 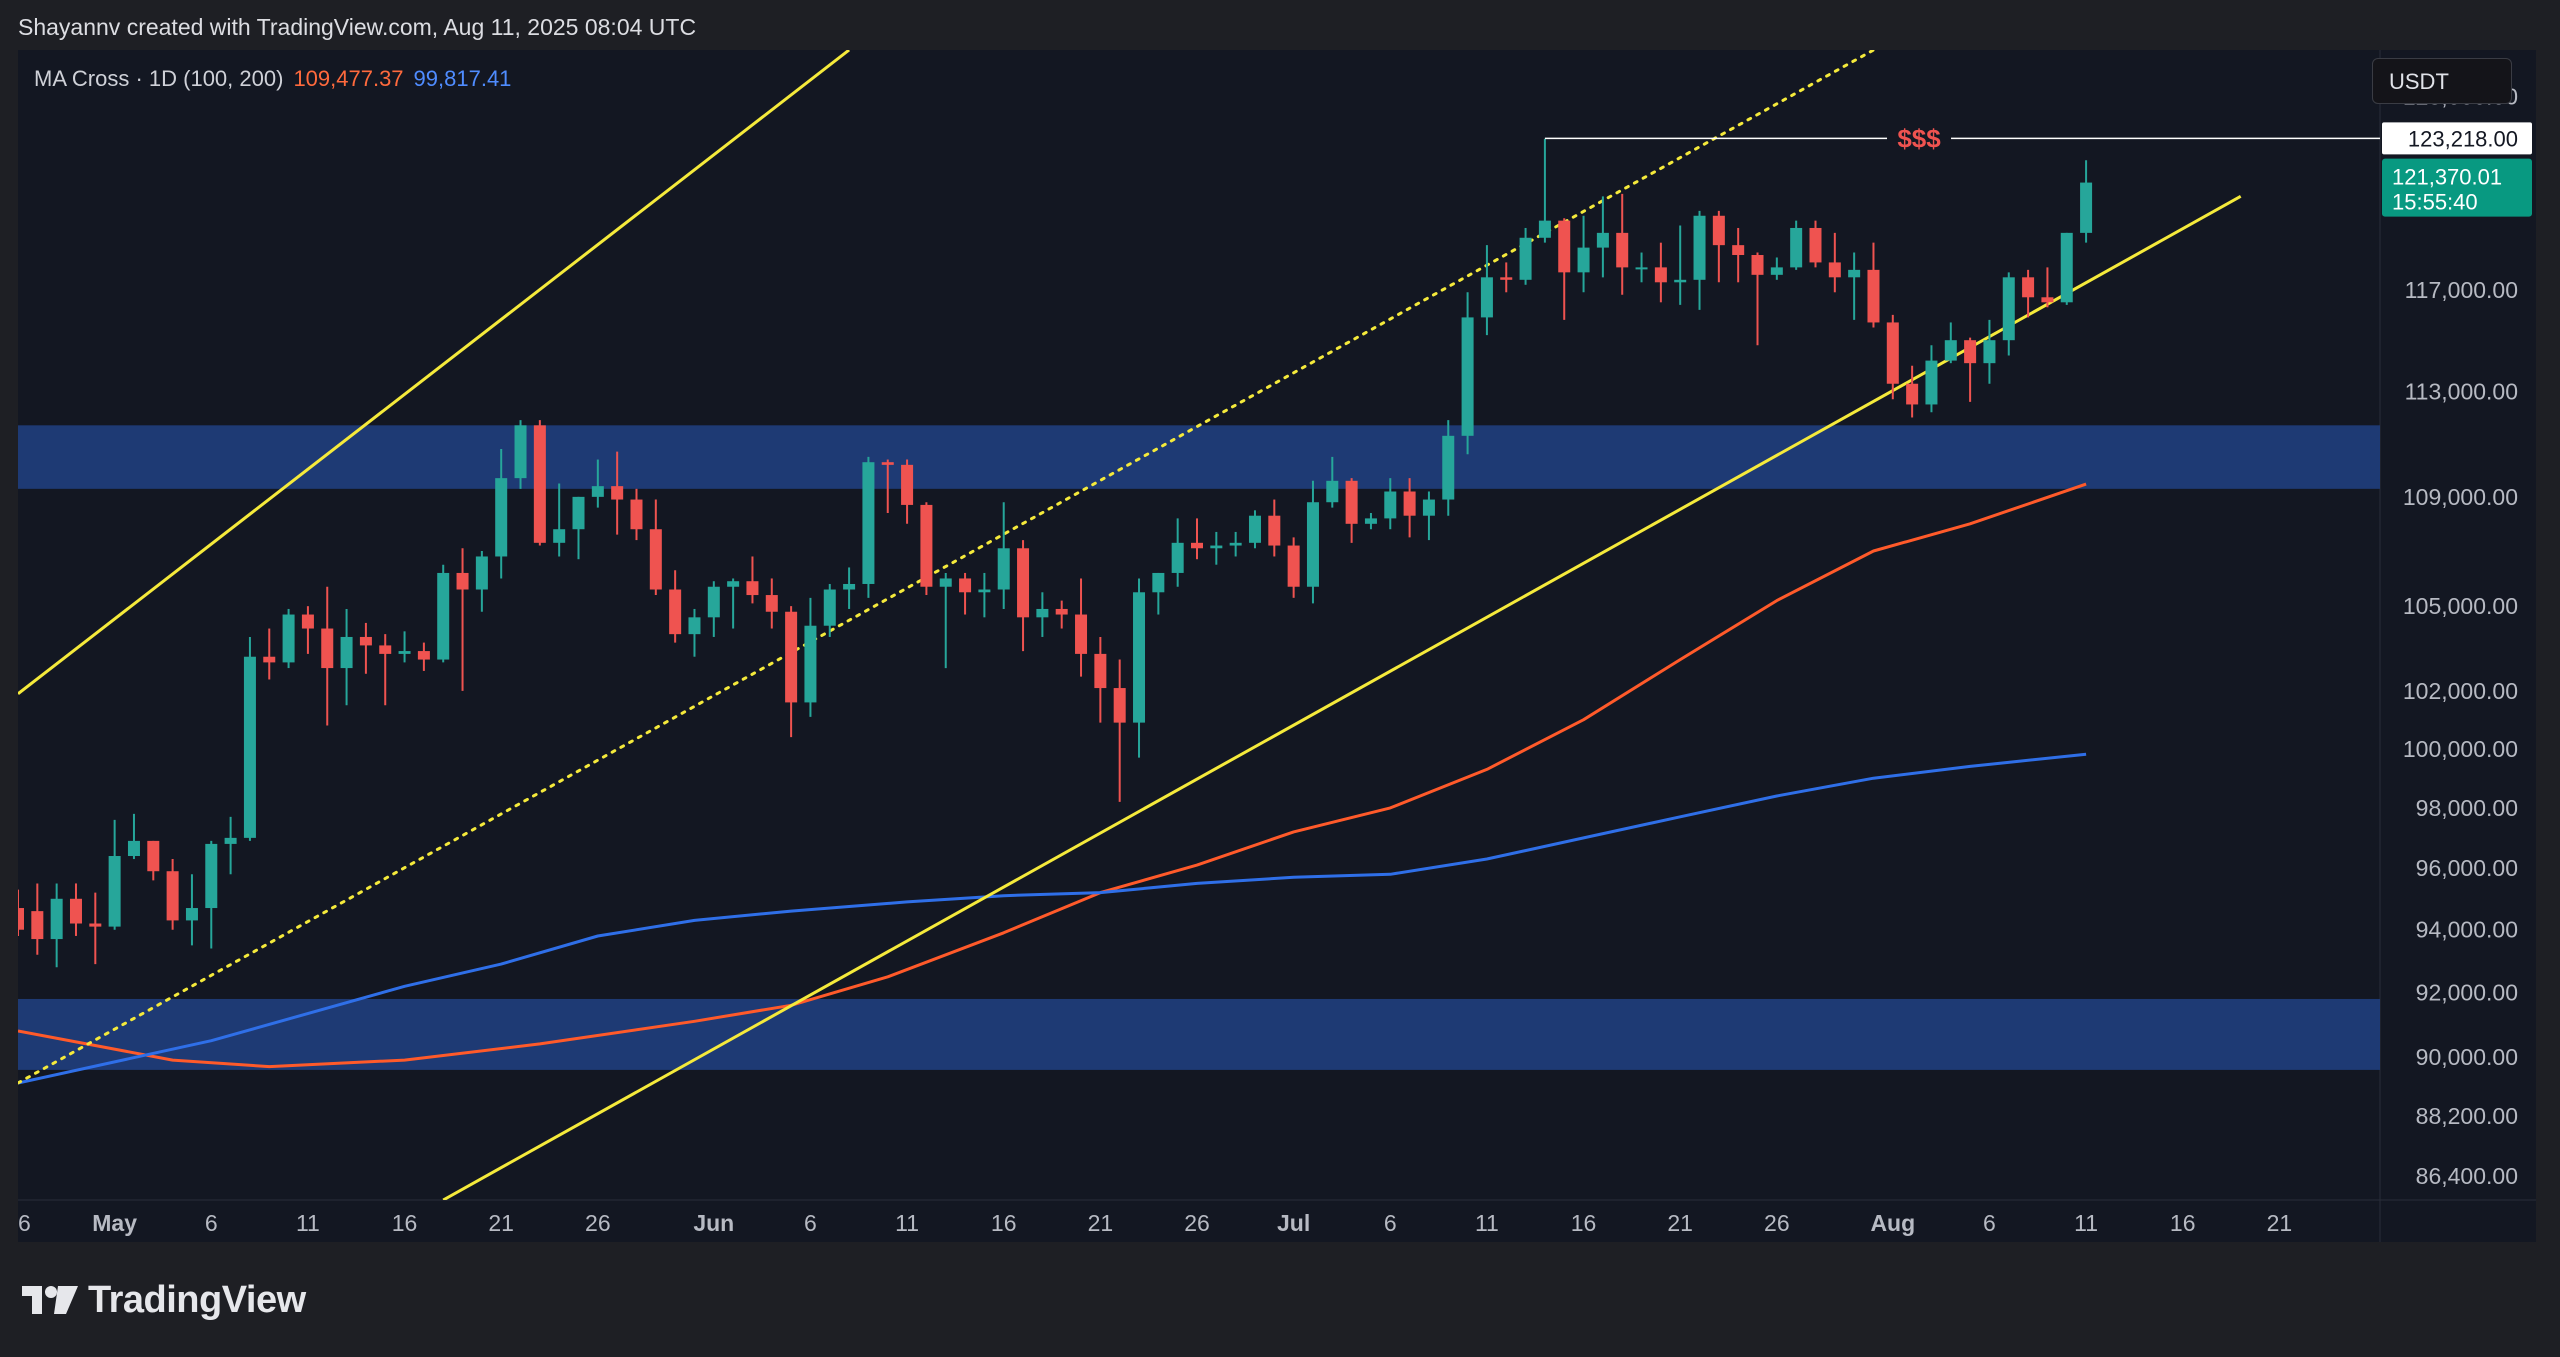 I want to click on currency-selector: USDT, so click(x=2442, y=81).